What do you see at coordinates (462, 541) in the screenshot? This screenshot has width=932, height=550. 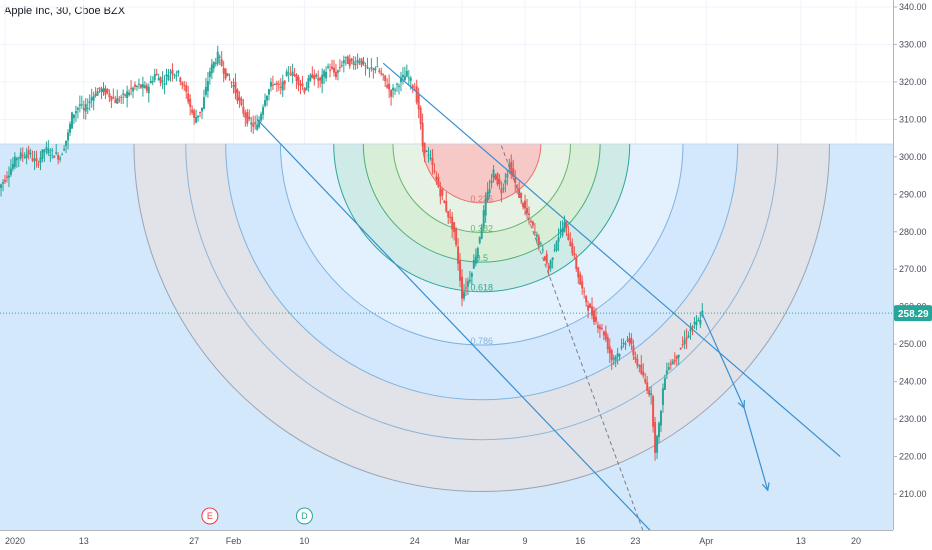 I see `x-tick-label: Mar` at bounding box center [462, 541].